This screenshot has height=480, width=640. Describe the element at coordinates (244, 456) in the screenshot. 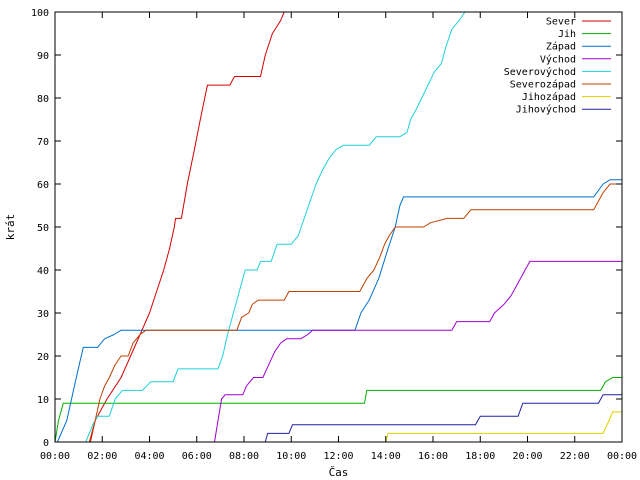

I see `x-tick-label: 08:00` at that location.